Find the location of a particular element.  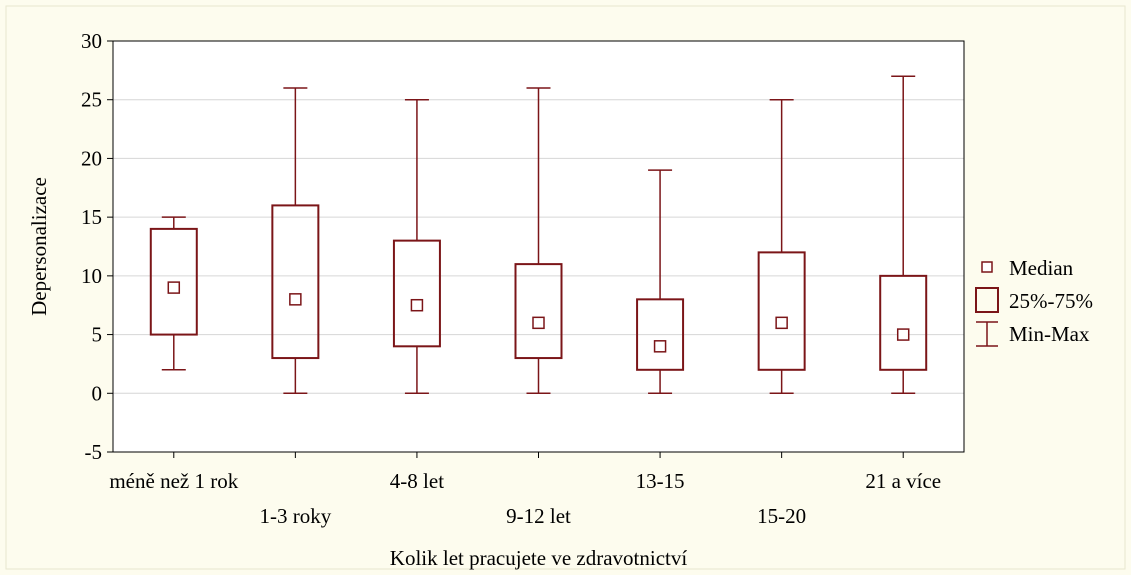

x-axis-title: Kolik let pracujete ve zdravotnictví is located at coordinates (539, 558).